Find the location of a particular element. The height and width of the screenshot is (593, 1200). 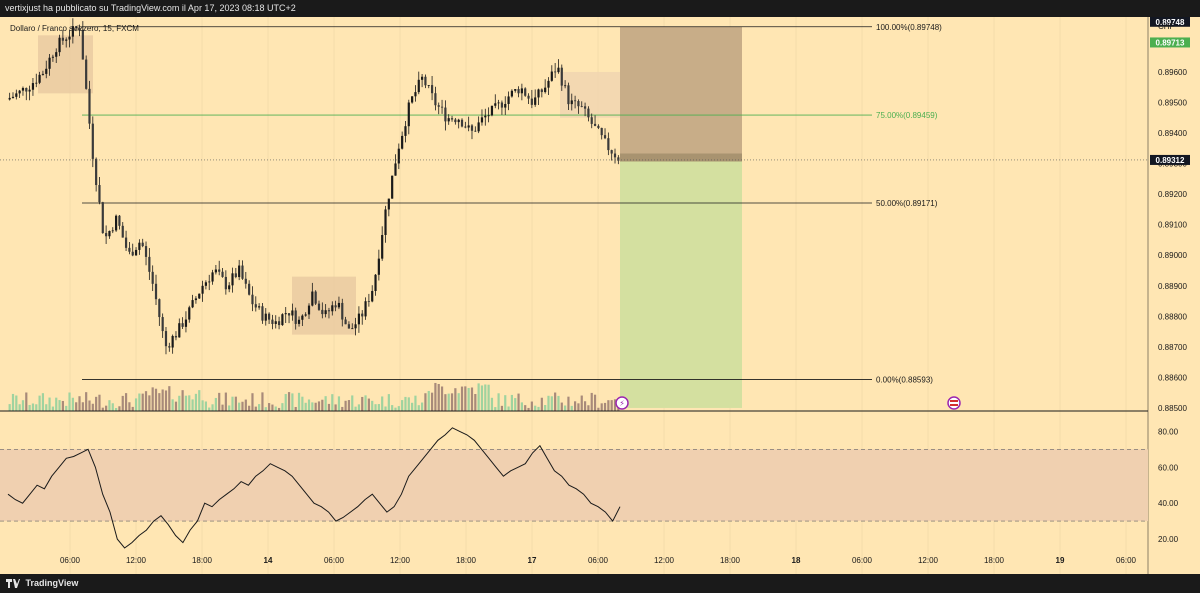

price-label-bg is located at coordinates (1170, 22).